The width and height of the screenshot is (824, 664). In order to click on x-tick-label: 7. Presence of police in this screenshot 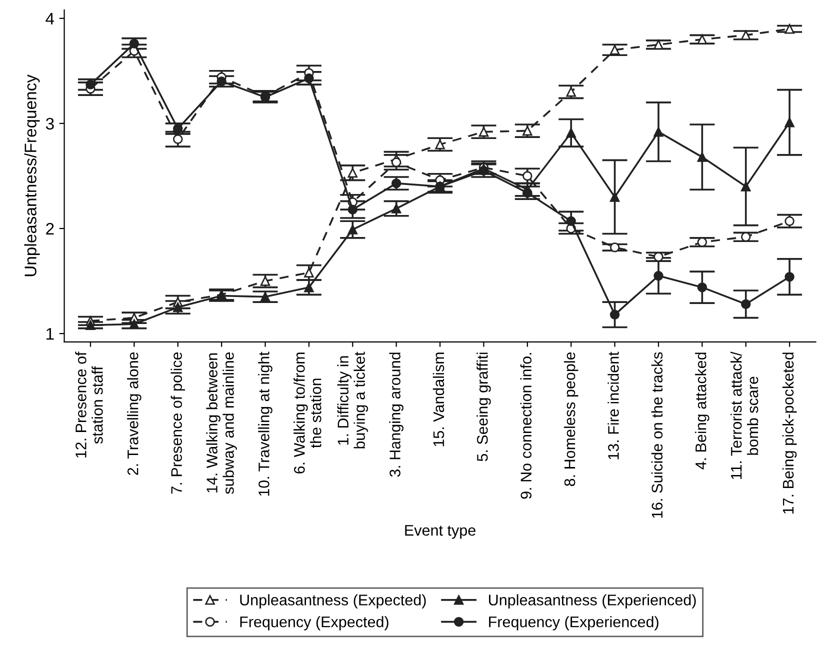, I will do `click(177, 423)`.